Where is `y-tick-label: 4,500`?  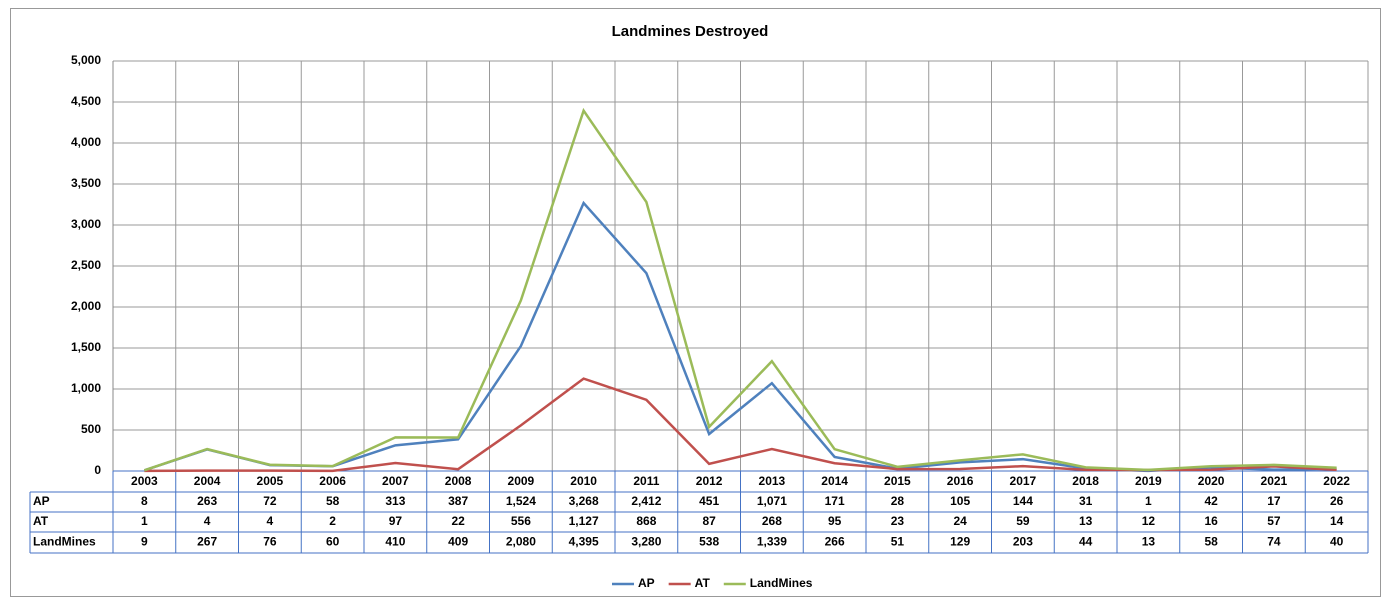 y-tick-label: 4,500 is located at coordinates (86, 101).